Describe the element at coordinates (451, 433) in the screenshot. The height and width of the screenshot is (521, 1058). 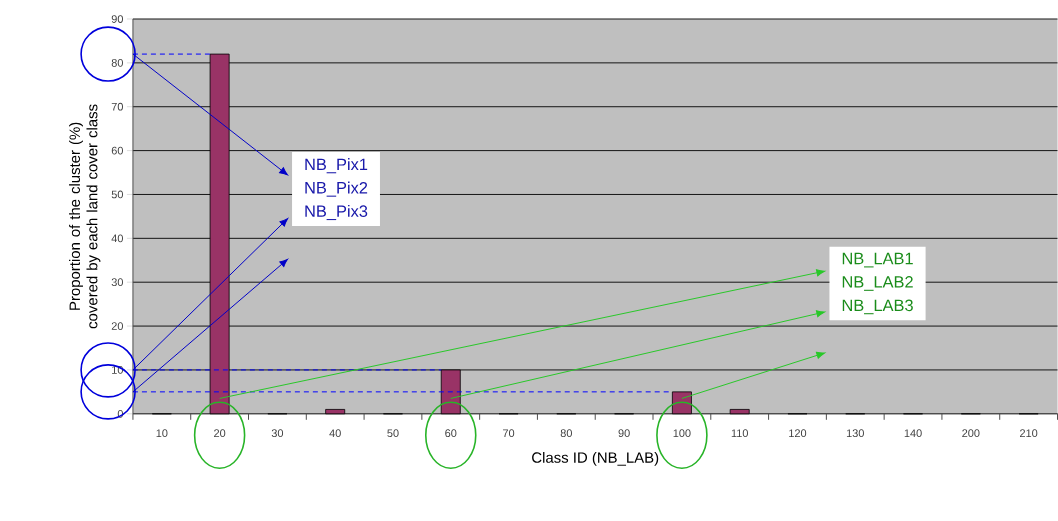
I see `x-tick-label: 60` at that location.